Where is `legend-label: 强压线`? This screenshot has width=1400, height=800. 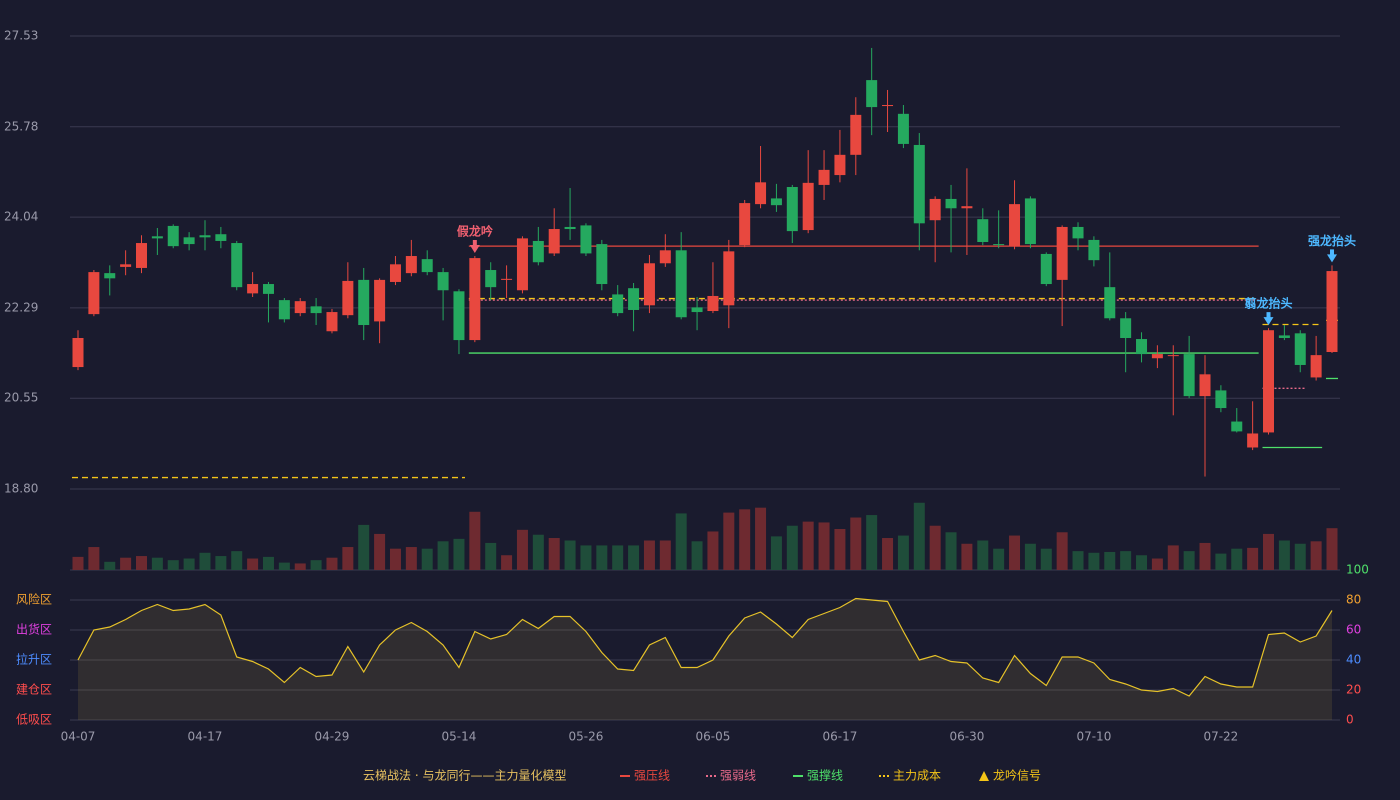 legend-label: 强压线 is located at coordinates (652, 776).